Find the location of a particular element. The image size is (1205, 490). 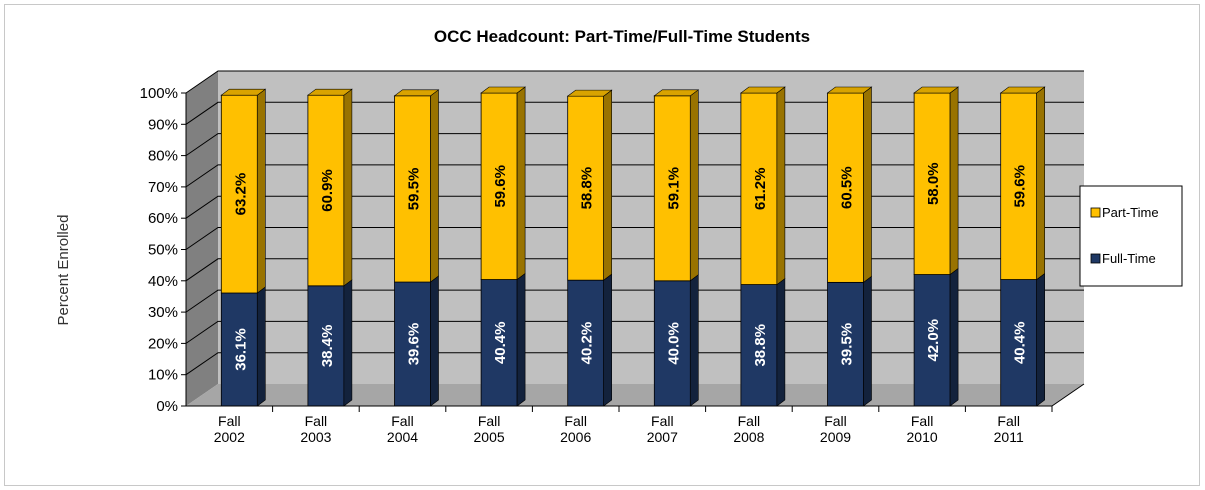

bar-top-part-time-fall-2004 is located at coordinates (416, 93).